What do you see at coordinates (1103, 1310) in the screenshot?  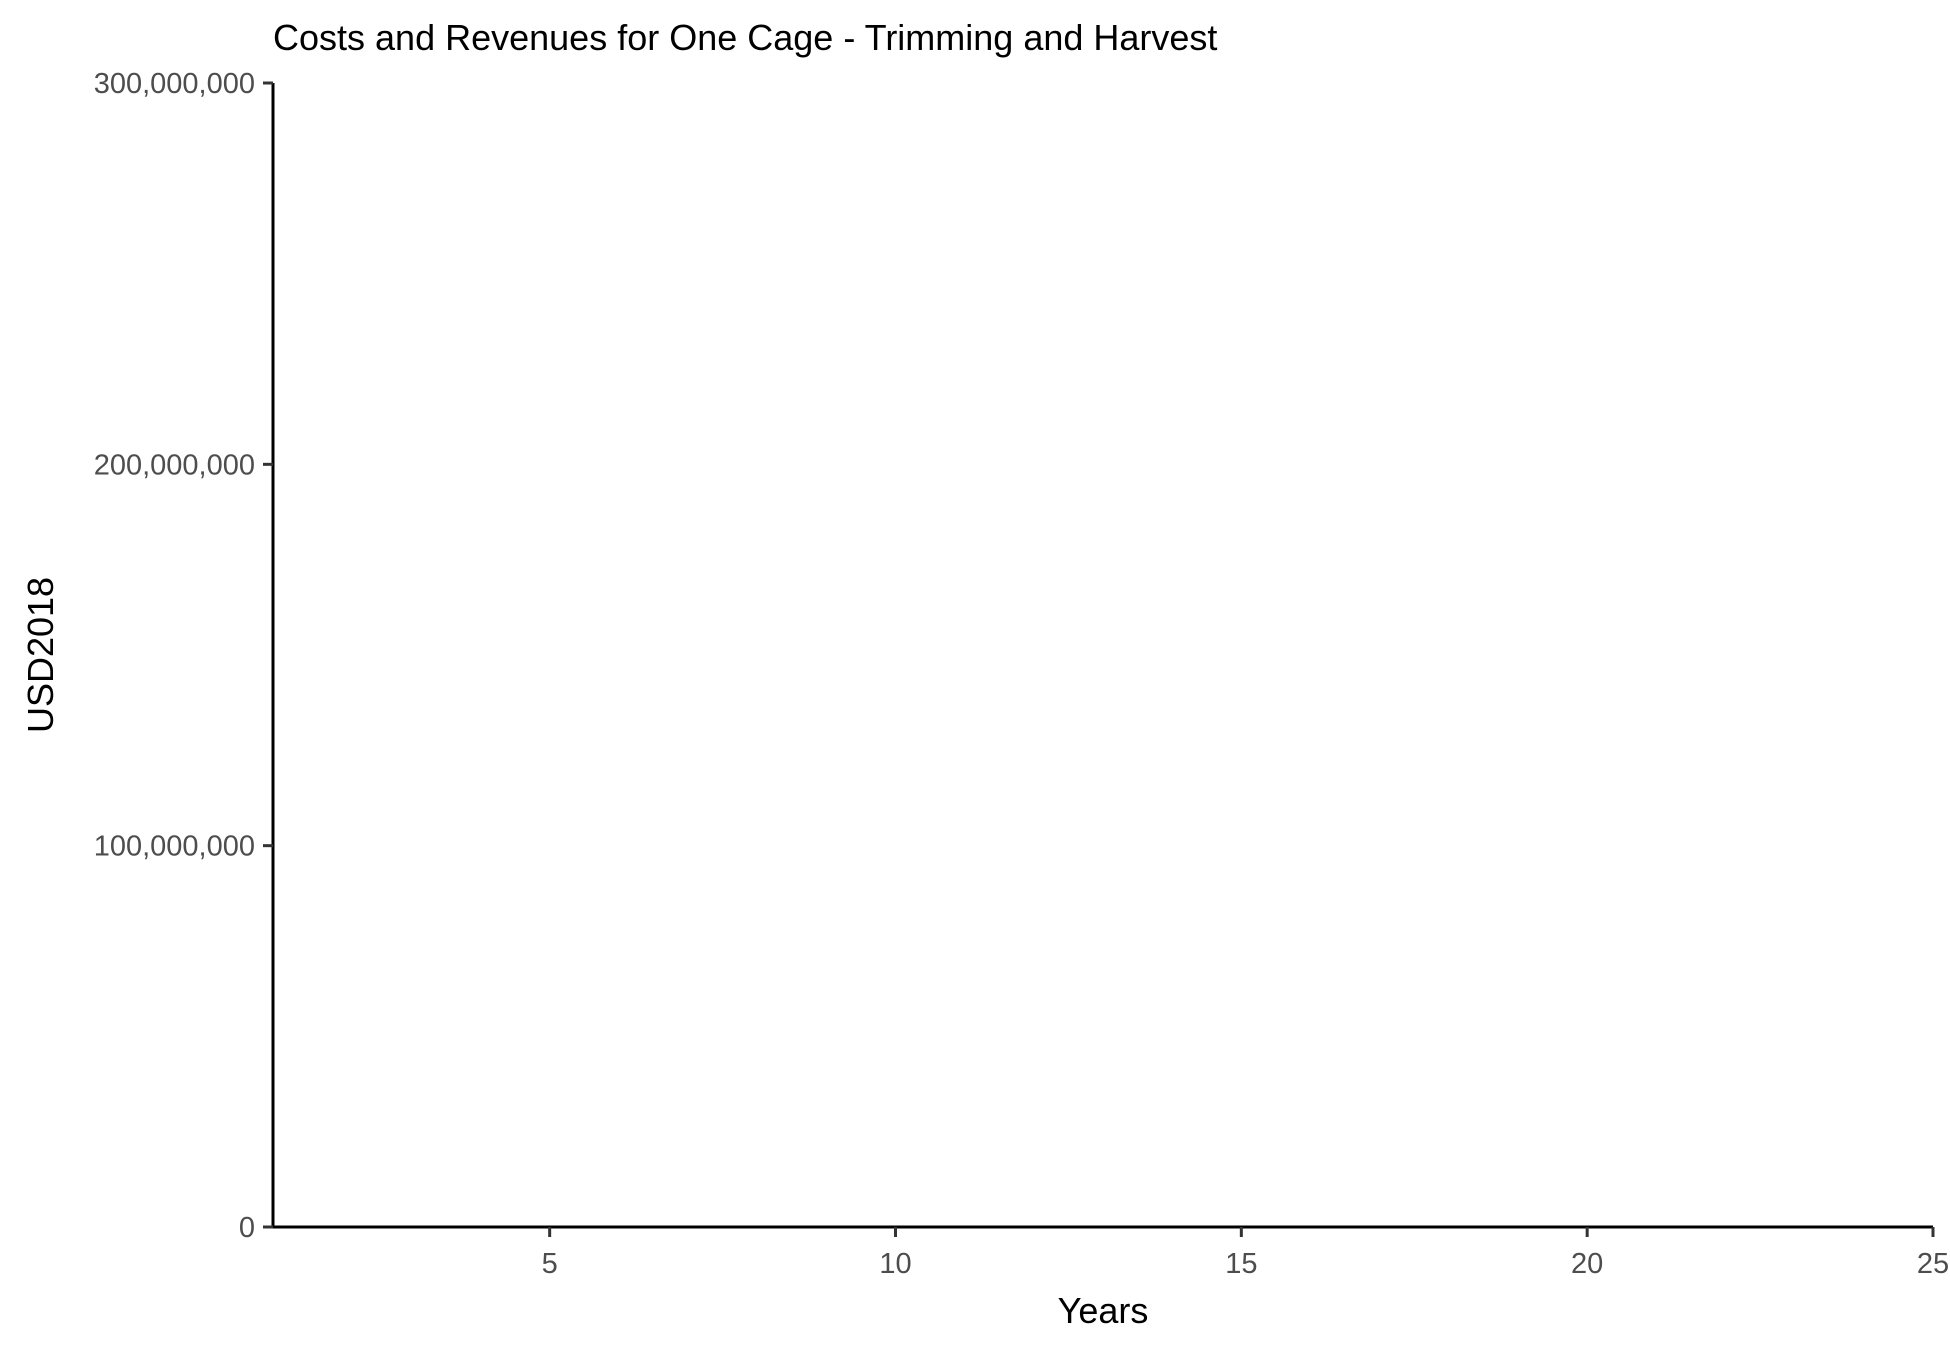 I see `x-axis-title: Years` at bounding box center [1103, 1310].